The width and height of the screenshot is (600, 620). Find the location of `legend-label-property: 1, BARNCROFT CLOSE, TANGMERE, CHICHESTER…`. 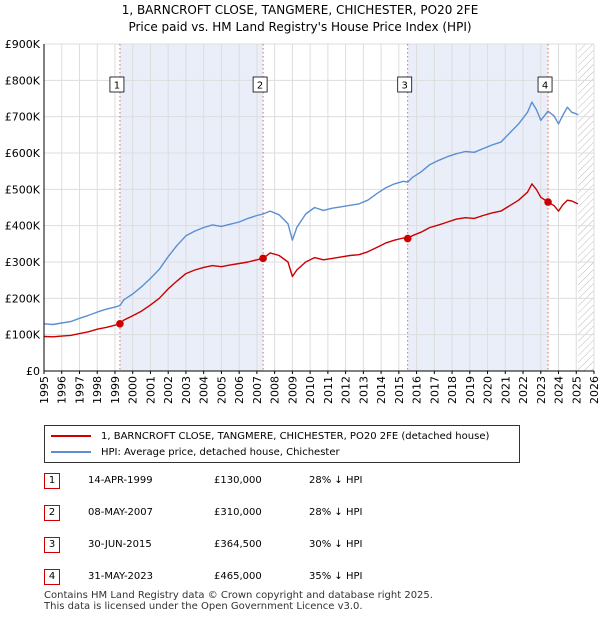

legend-label-property: 1, BARNCROFT CLOSE, TANGMERE, CHICHESTER… is located at coordinates (295, 436).